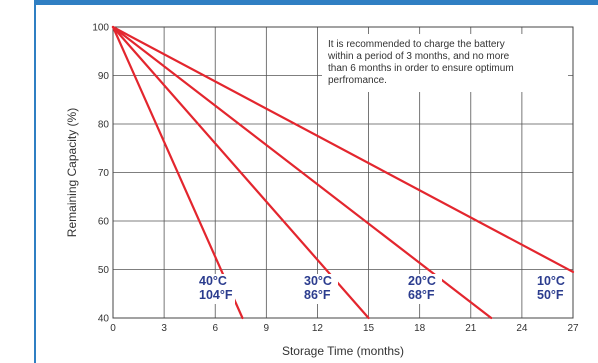 The image size is (598, 363). I want to click on series-label-10c-fahrenheit: 50°F, so click(550, 295).